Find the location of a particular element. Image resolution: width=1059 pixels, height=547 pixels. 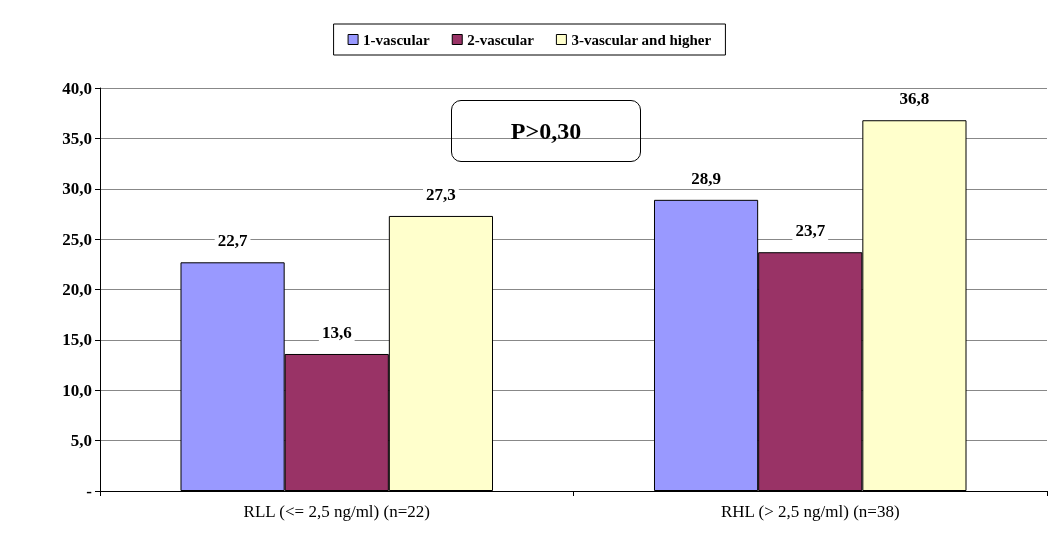

y-tick-label: 5,0 is located at coordinates (81, 441).